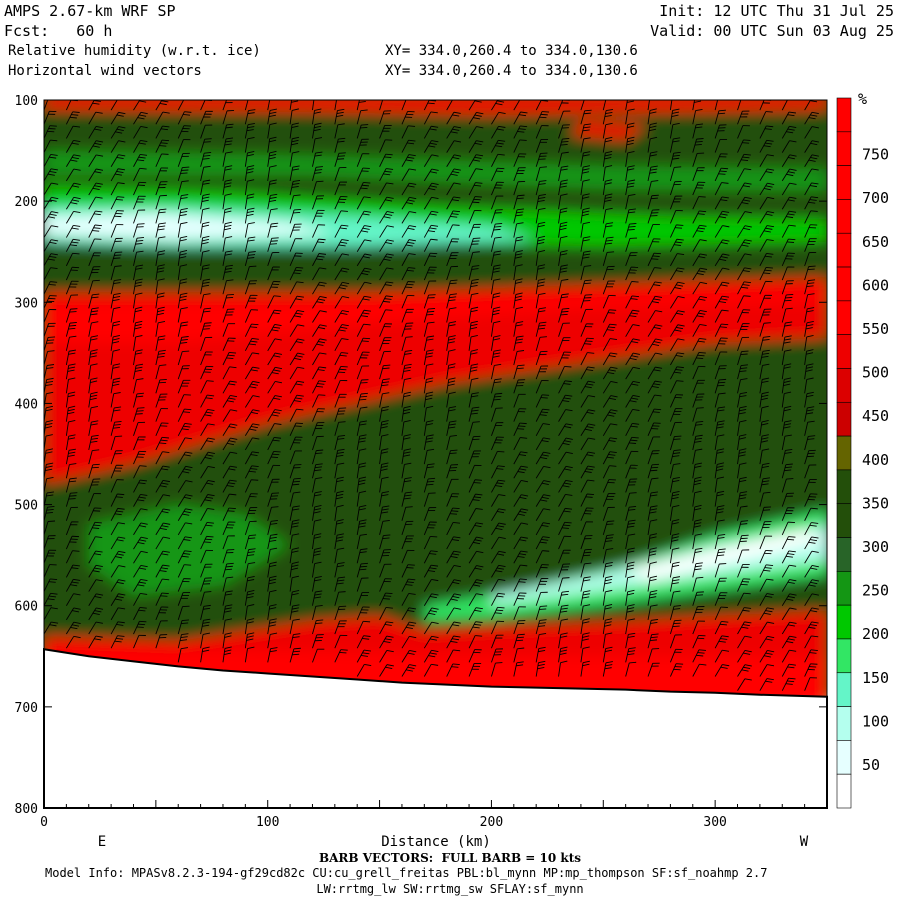 The height and width of the screenshot is (900, 900). I want to click on y-tick-label: 100, so click(26, 101).